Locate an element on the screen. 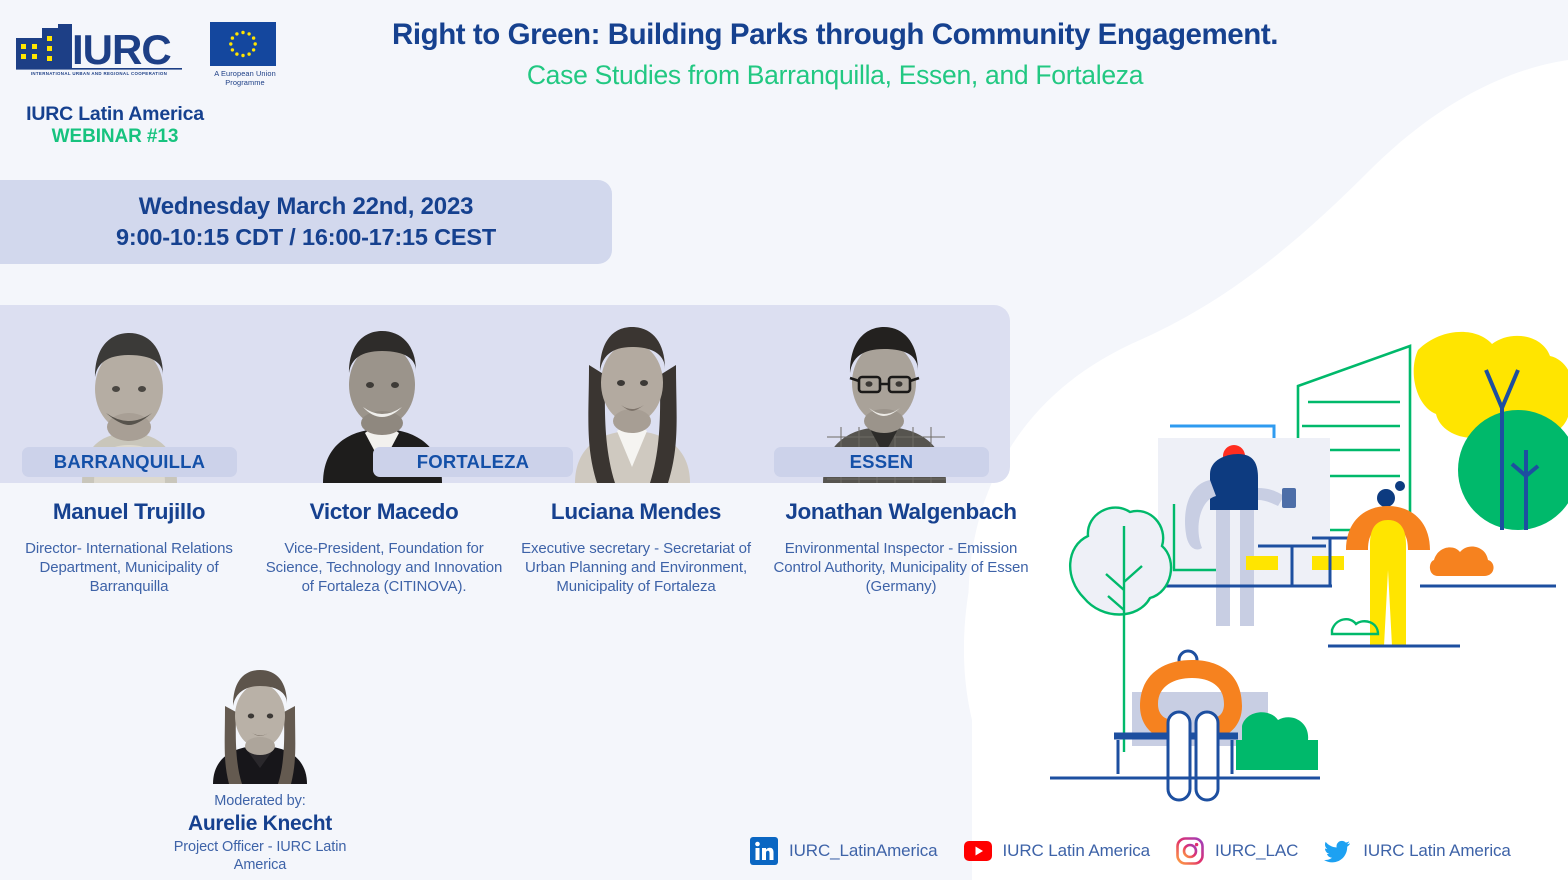  city-chip-fortaleza: FORTALEZA is located at coordinates (473, 462).